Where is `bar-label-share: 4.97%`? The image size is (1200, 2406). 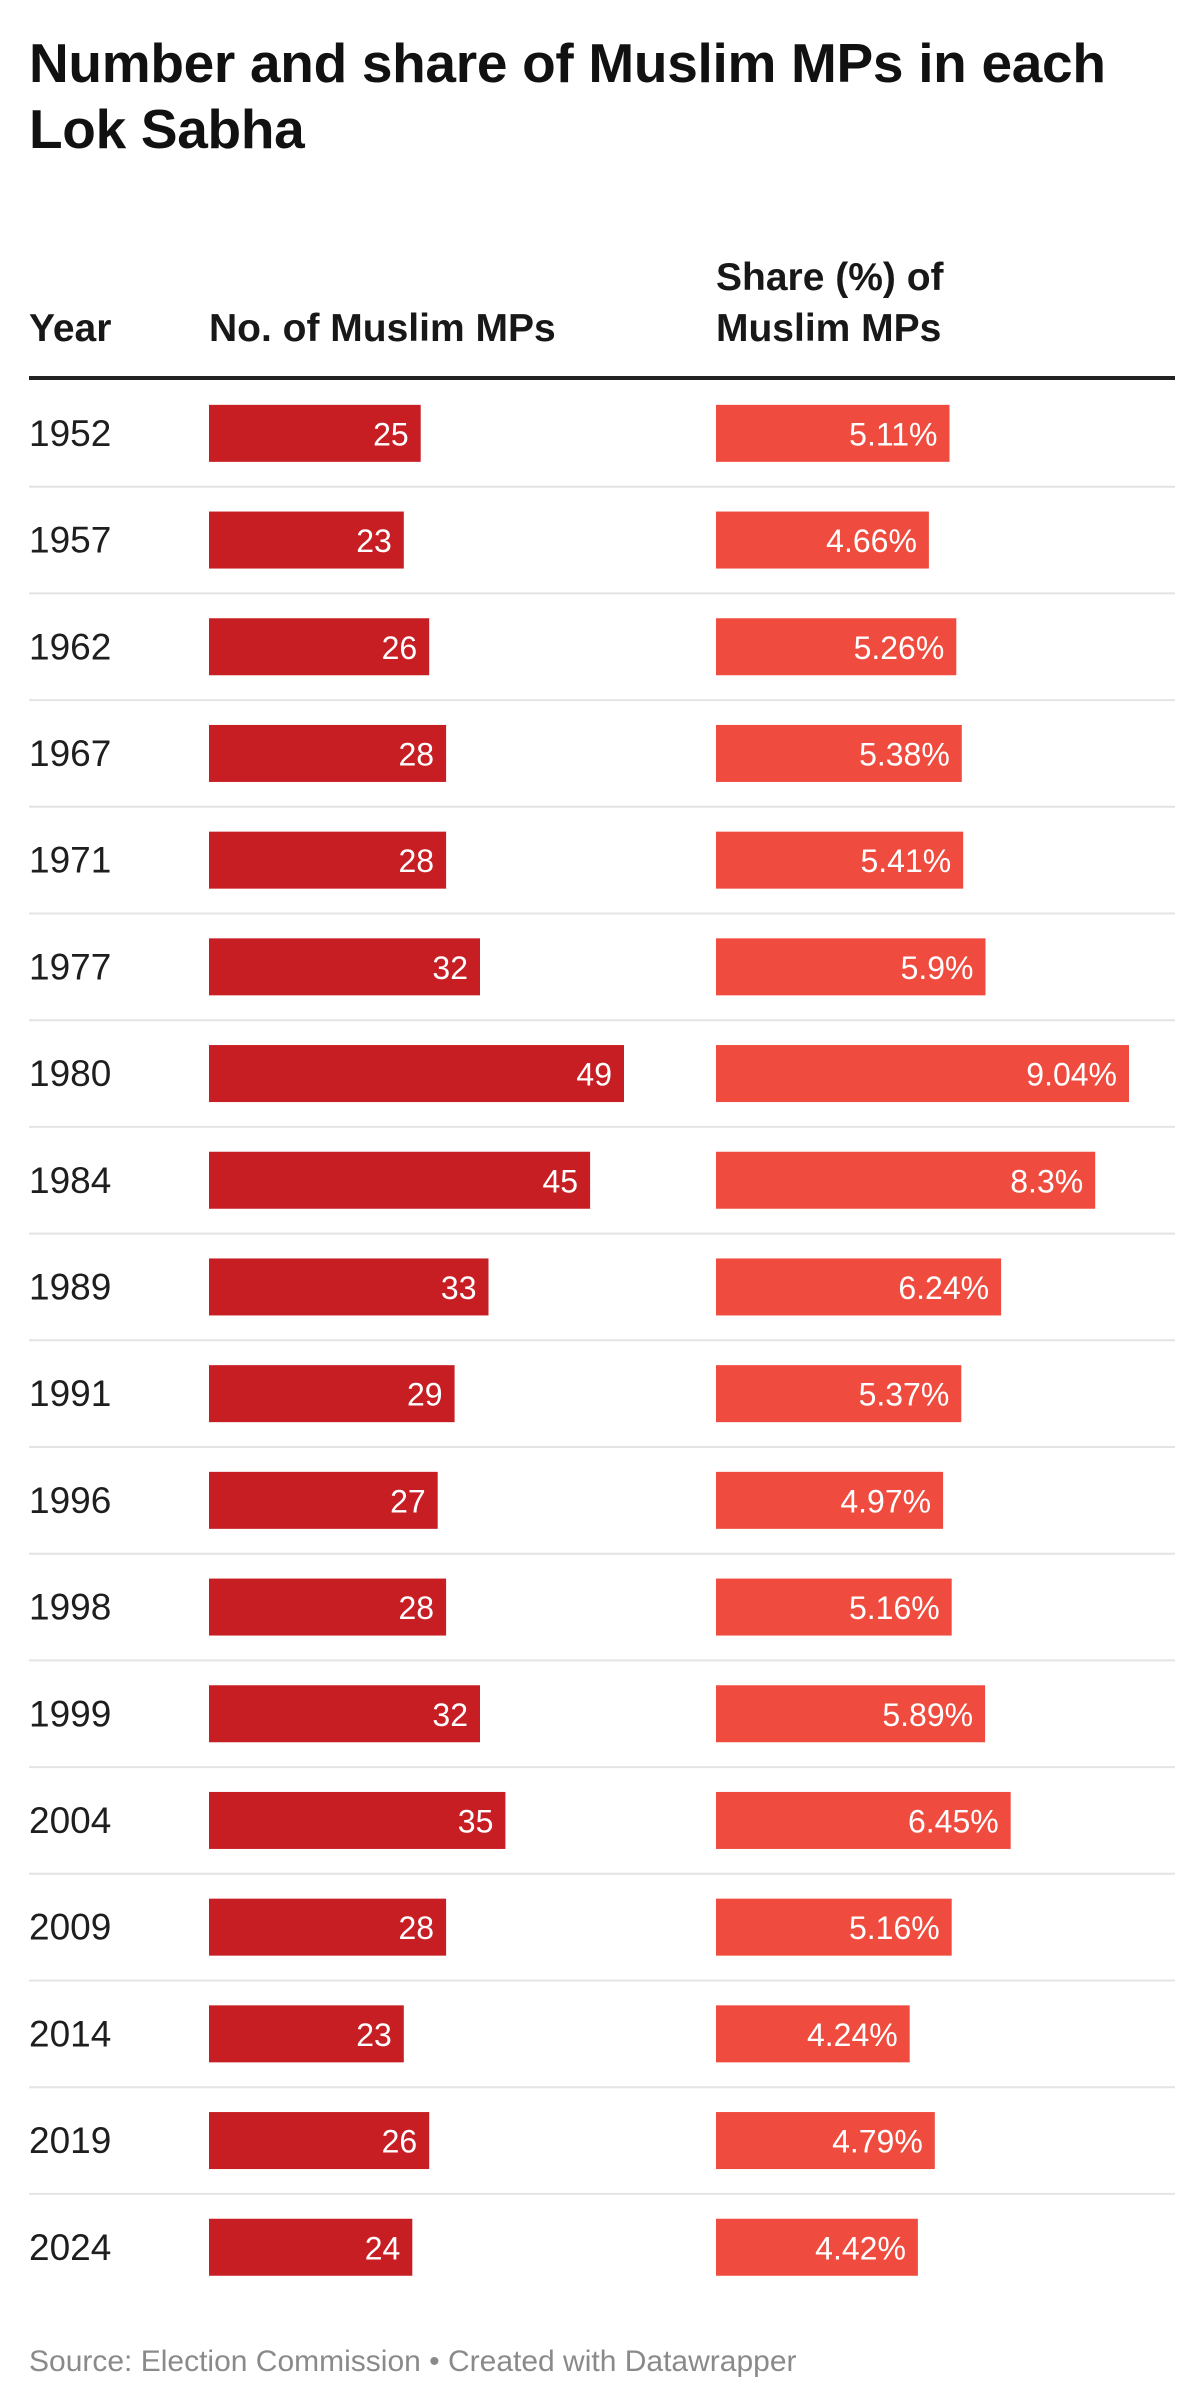
bar-label-share: 4.97% is located at coordinates (885, 1501).